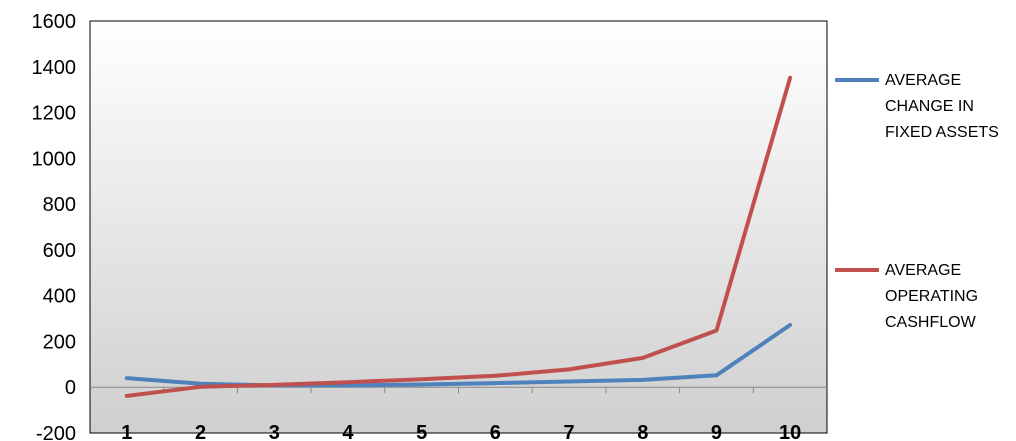  What do you see at coordinates (54, 159) in the screenshot?
I see `y-tick-label: 1000` at bounding box center [54, 159].